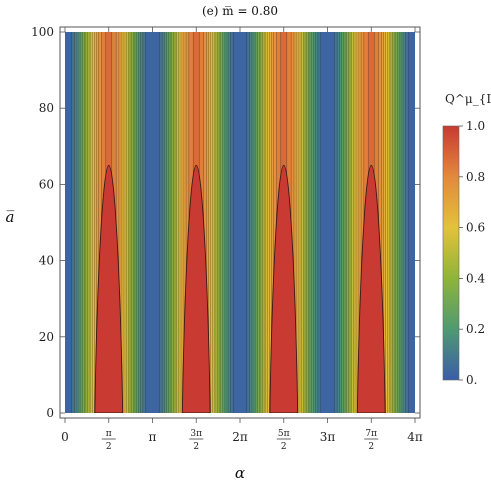 The image size is (491, 491). Describe the element at coordinates (109, 434) in the screenshot. I see `x-tick-label-numerator: π` at that location.